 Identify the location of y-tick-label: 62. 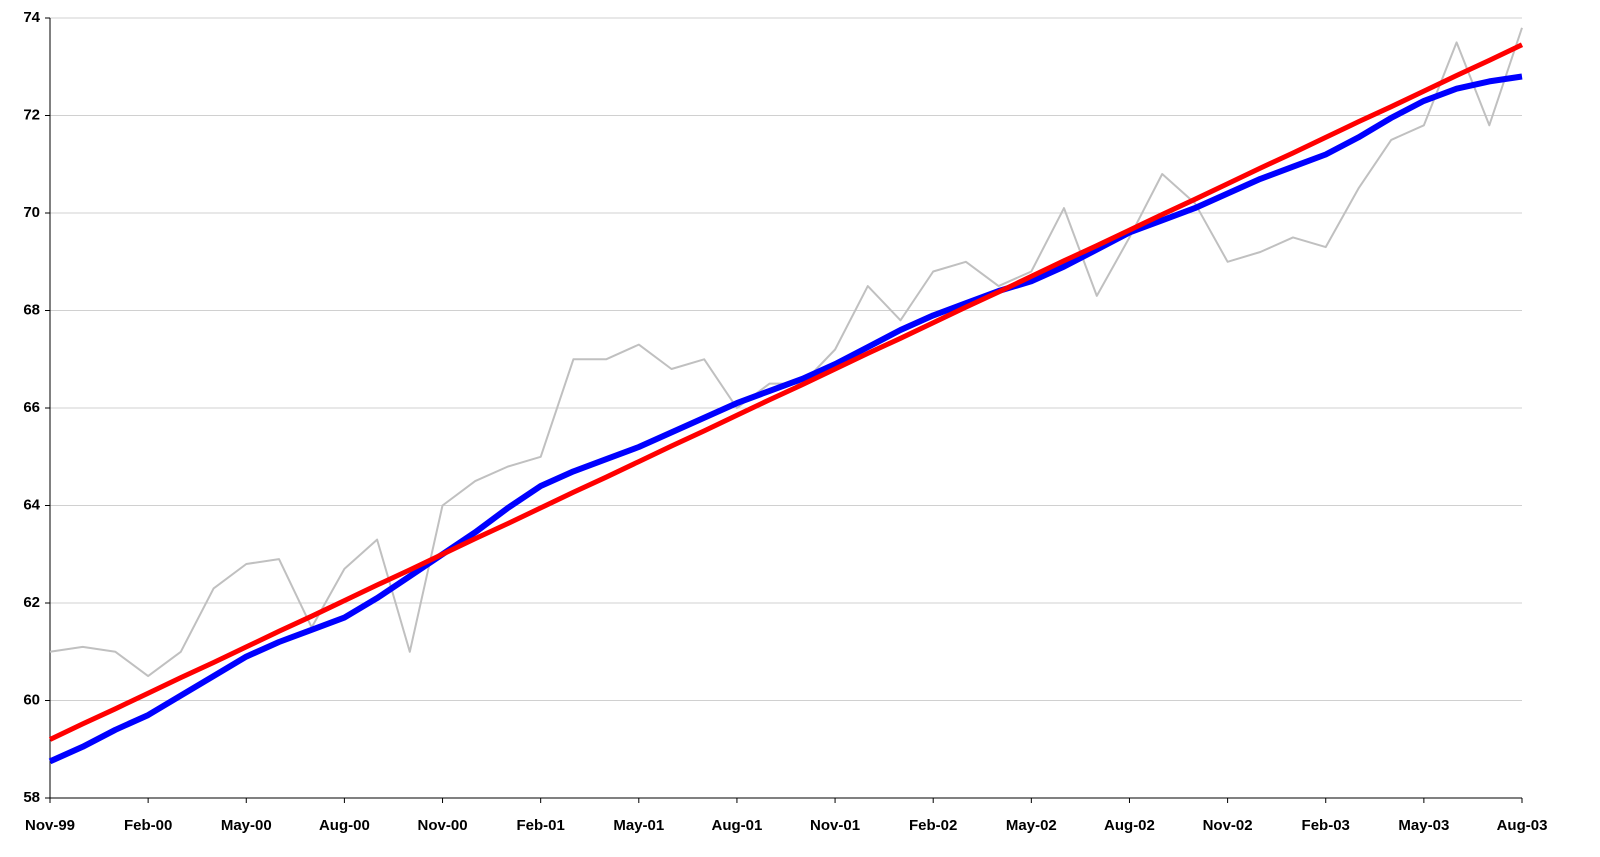
(31, 602).